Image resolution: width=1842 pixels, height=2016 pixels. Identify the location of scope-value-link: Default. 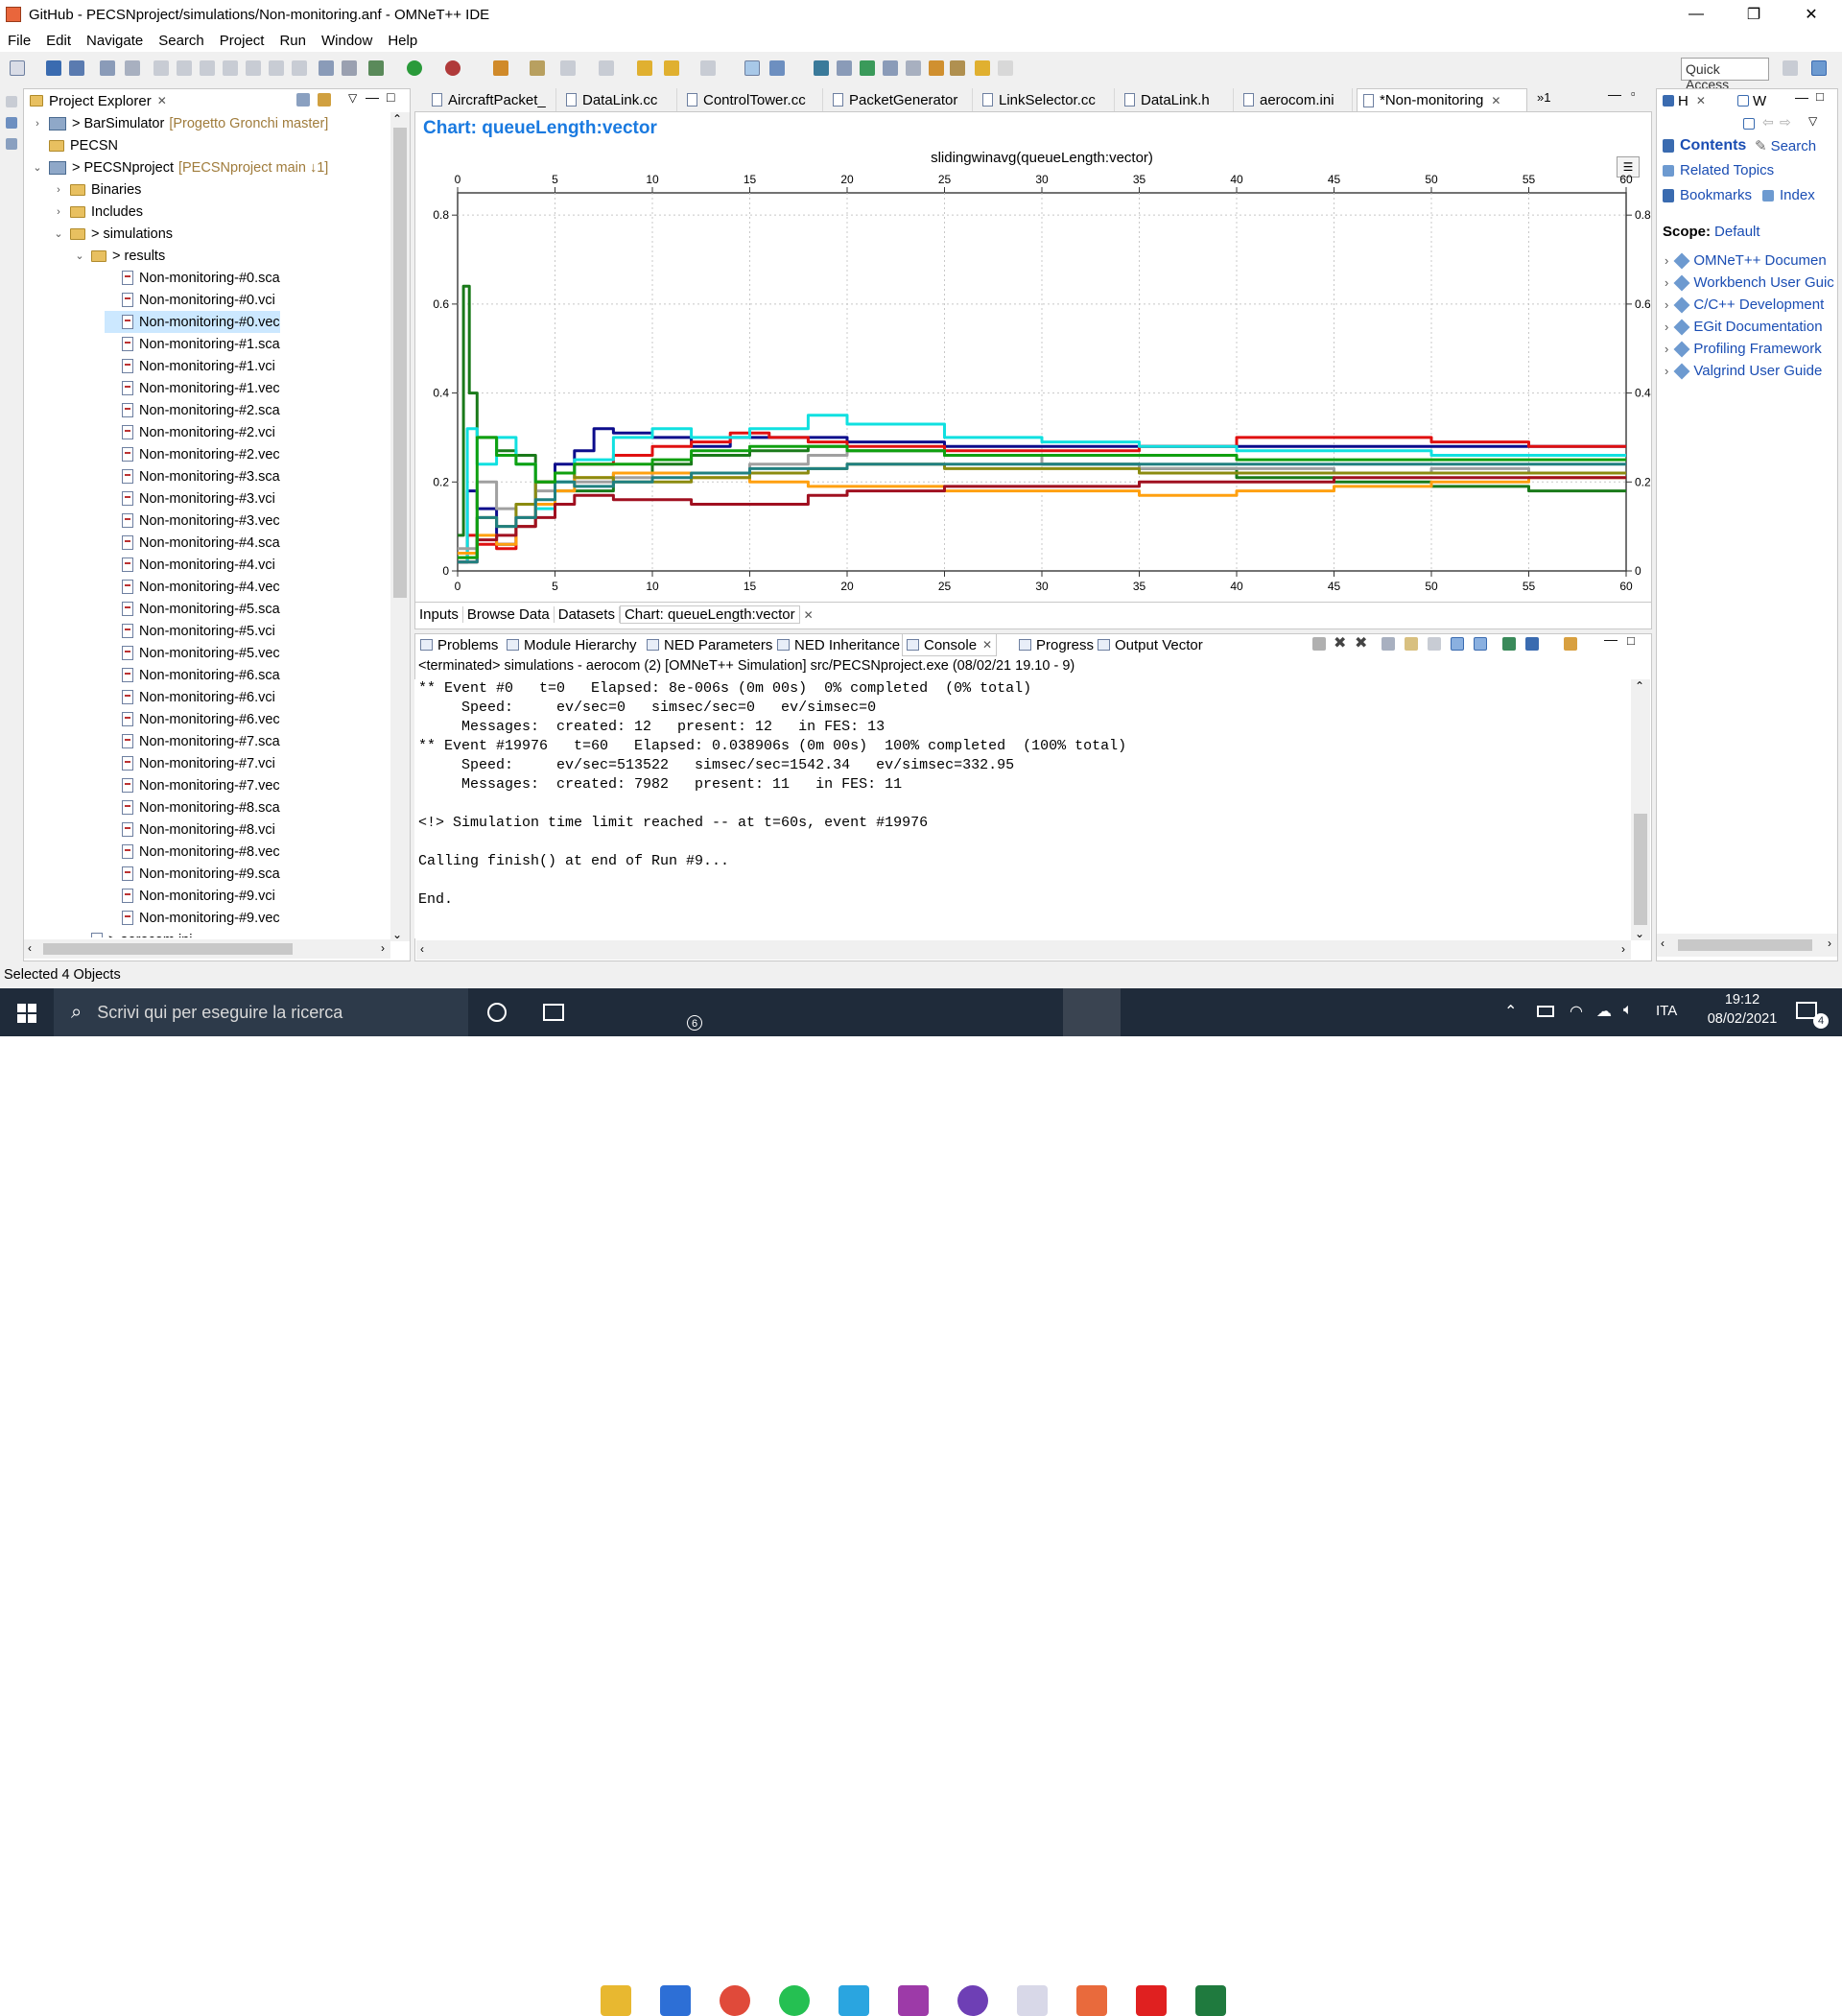
(1737, 232).